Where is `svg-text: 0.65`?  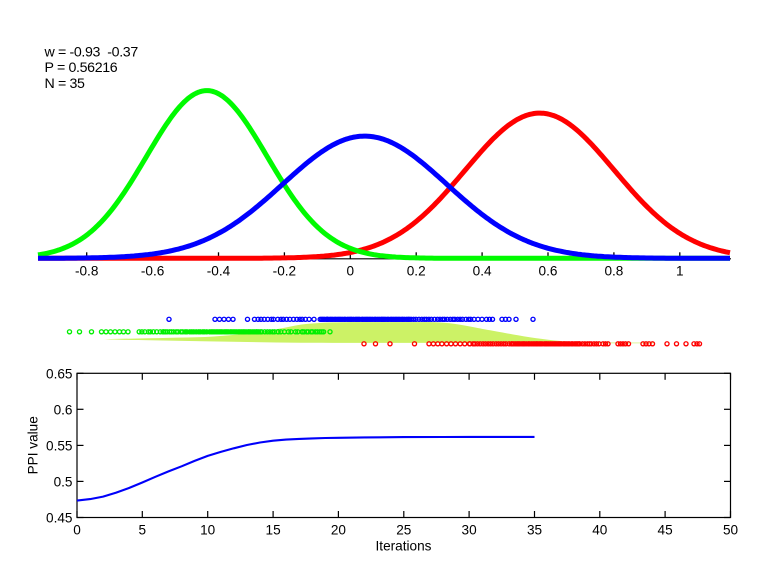
svg-text: 0.65 is located at coordinates (59, 374).